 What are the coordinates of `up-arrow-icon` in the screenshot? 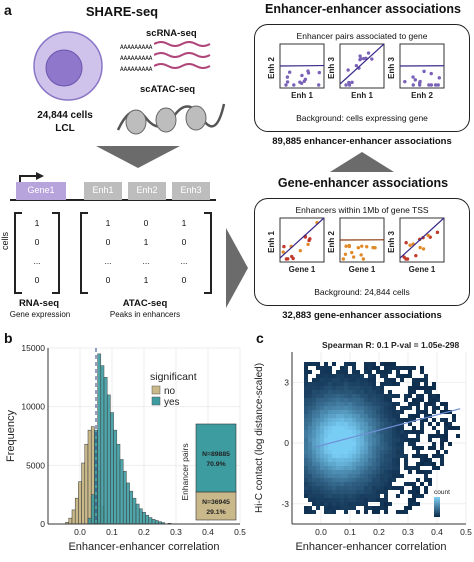 It's located at (362, 162).